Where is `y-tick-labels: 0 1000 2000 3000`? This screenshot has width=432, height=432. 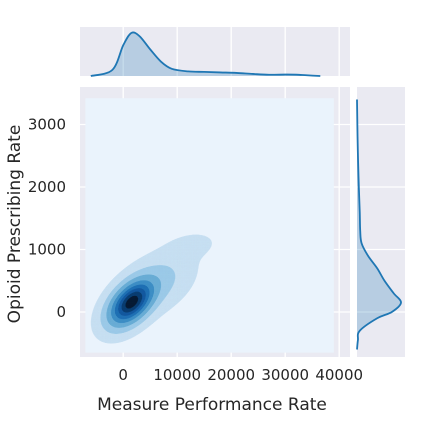
y-tick-labels: 0 1000 2000 3000 is located at coordinates (47, 219).